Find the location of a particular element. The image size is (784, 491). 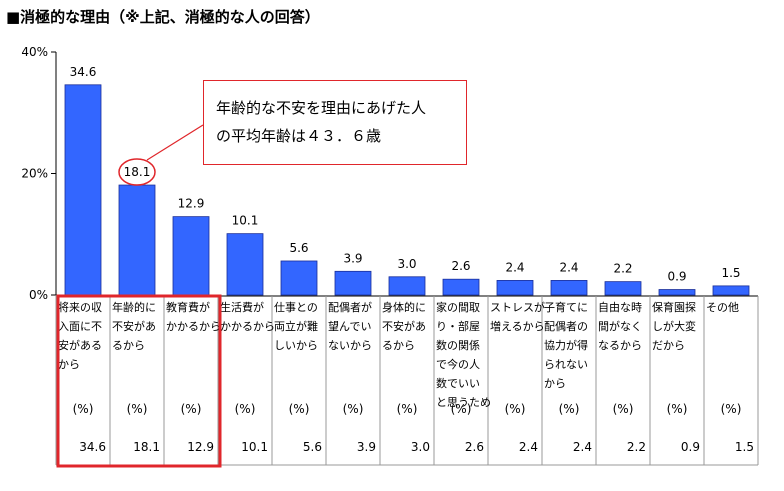

category-label: 安がある is located at coordinates (80, 345).